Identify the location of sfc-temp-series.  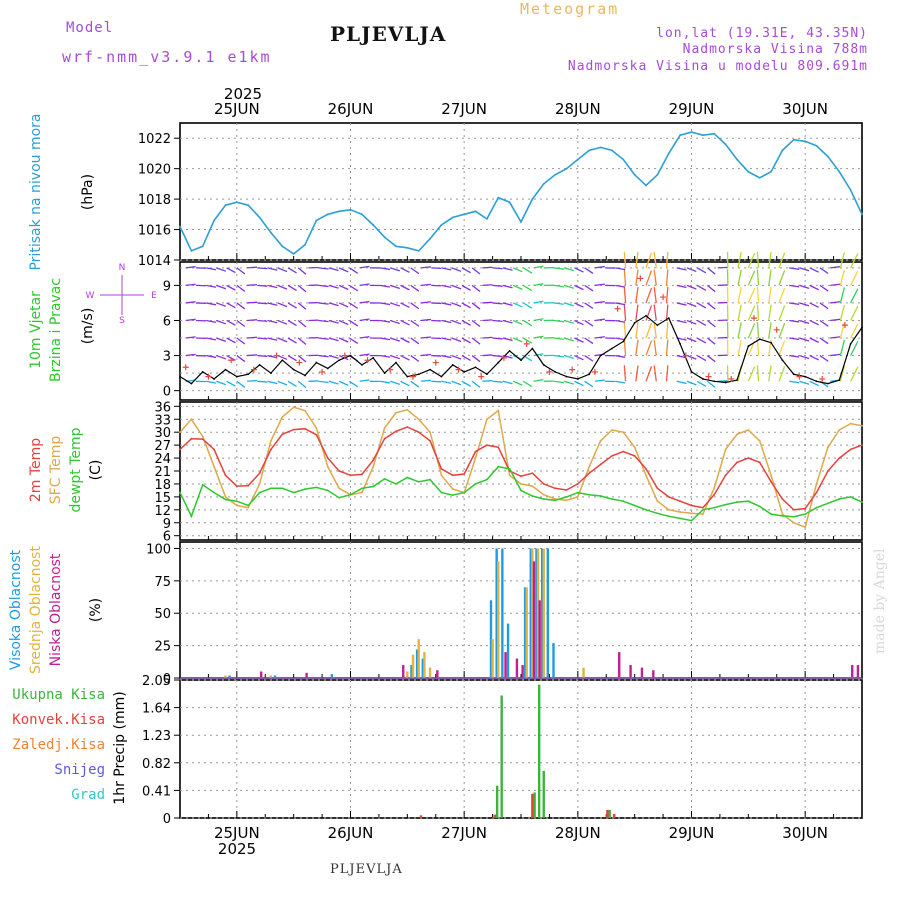
(521, 467).